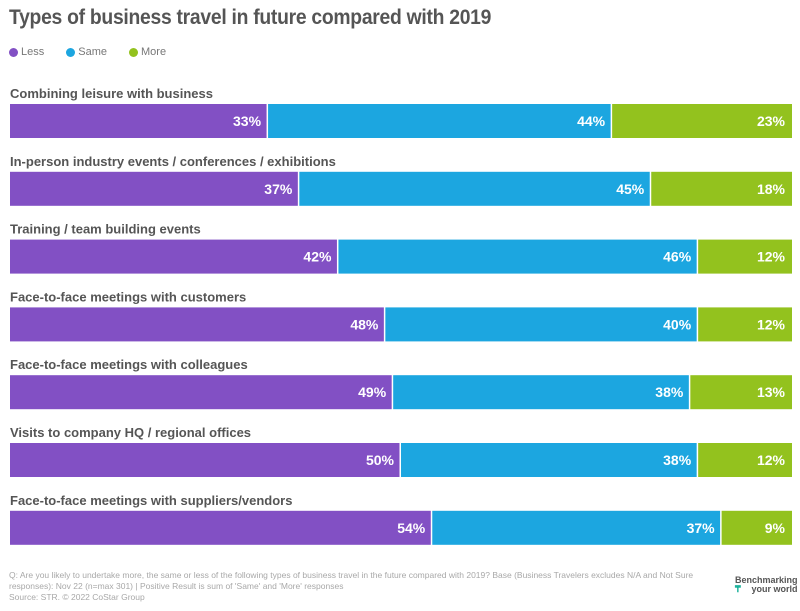 The width and height of the screenshot is (800, 611). Describe the element at coordinates (738, 589) in the screenshot. I see `arrow-down-logo-icon: ₸` at that location.